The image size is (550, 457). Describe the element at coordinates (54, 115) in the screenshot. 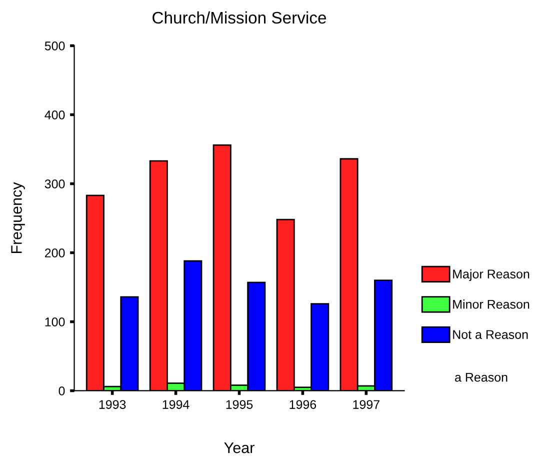

I see `y-tick-label: 400` at that location.